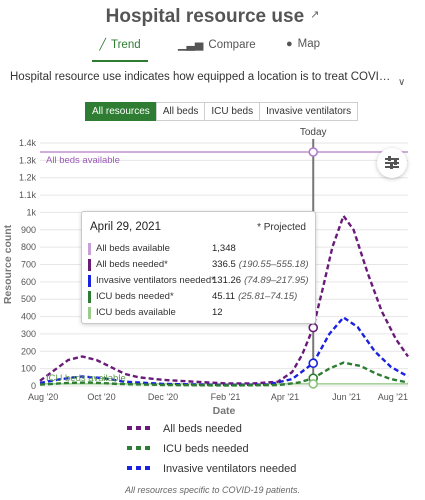  I want to click on y-tick-label: 500, so click(28, 299).